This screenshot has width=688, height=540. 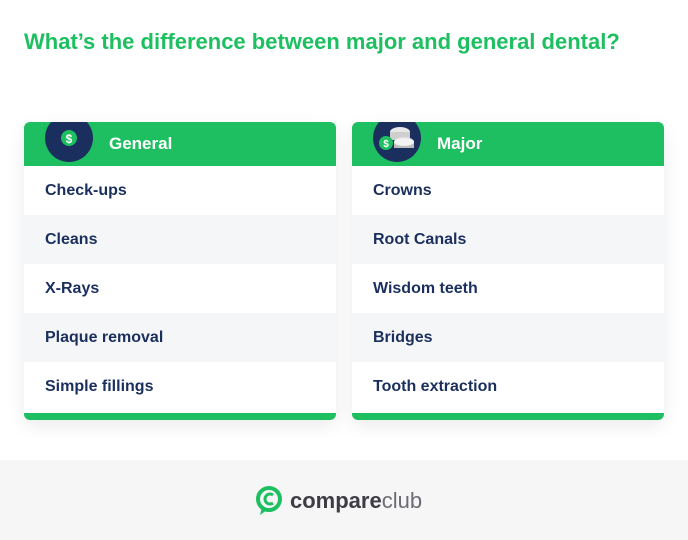 What do you see at coordinates (99, 386) in the screenshot?
I see `list-item: Simple fillings` at bounding box center [99, 386].